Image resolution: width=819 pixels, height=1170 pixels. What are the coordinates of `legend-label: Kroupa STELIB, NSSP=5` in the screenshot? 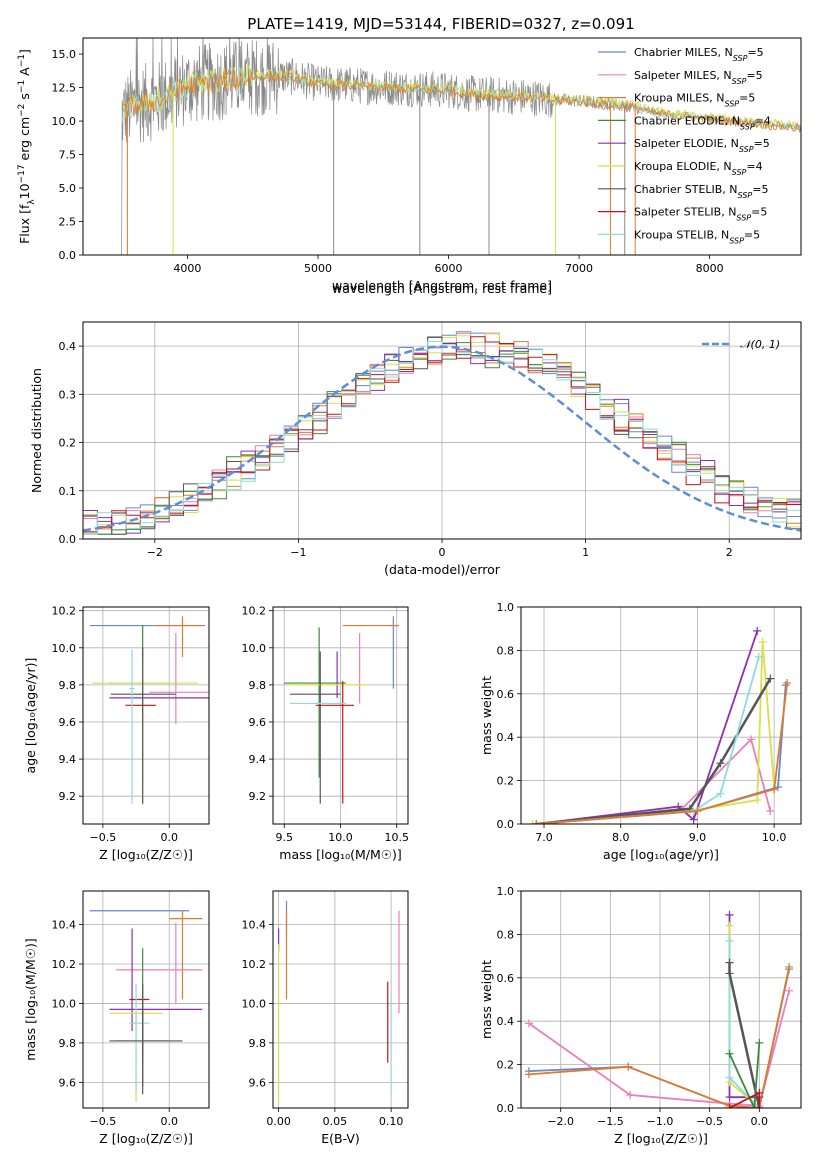 It's located at (697, 236).